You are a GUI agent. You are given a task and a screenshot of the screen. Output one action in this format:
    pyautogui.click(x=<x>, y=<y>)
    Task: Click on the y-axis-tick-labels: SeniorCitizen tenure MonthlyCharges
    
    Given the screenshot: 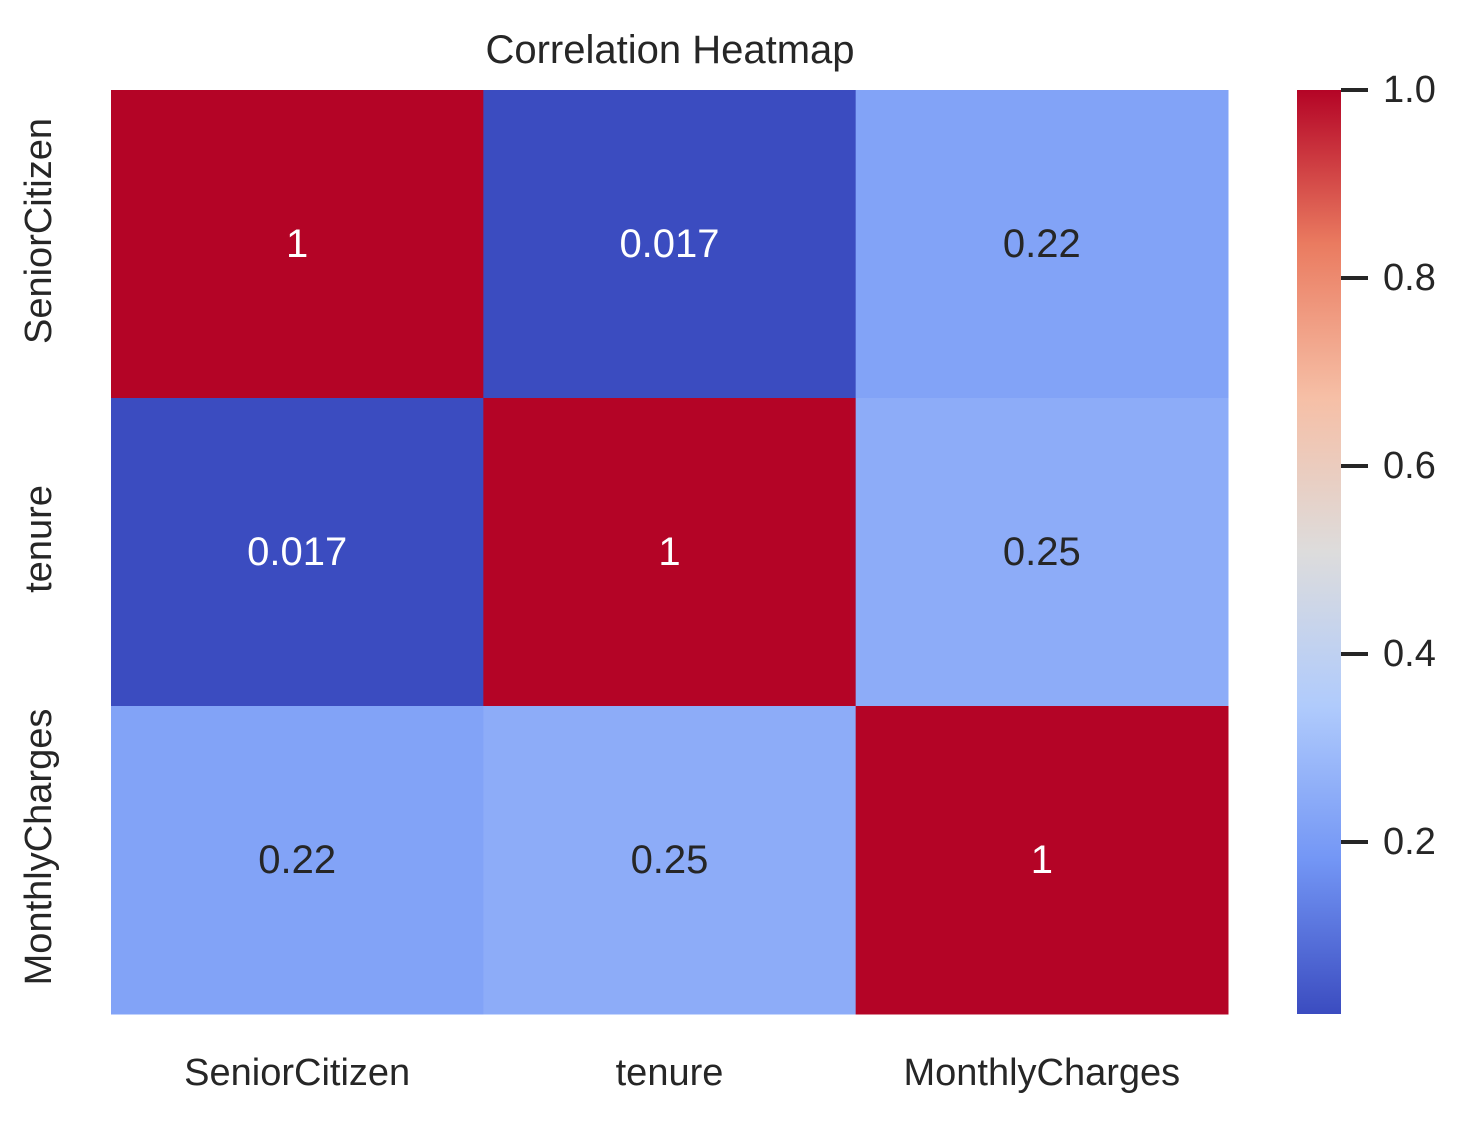 What is the action you would take?
    pyautogui.click(x=39, y=551)
    